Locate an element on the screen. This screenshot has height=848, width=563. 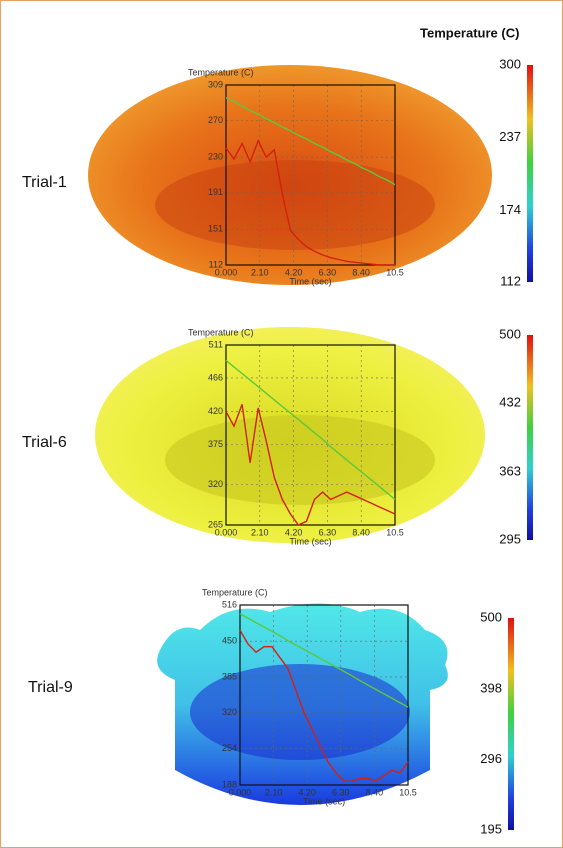
y-tick-label: 270 is located at coordinates (215, 120).